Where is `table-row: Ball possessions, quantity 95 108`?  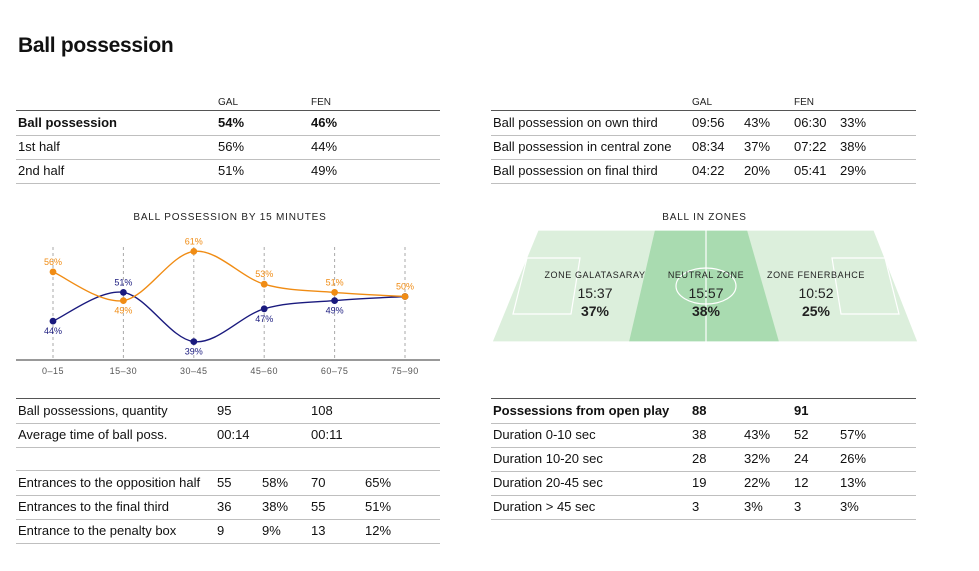
table-row: Ball possessions, quantity 95 108 is located at coordinates (228, 411).